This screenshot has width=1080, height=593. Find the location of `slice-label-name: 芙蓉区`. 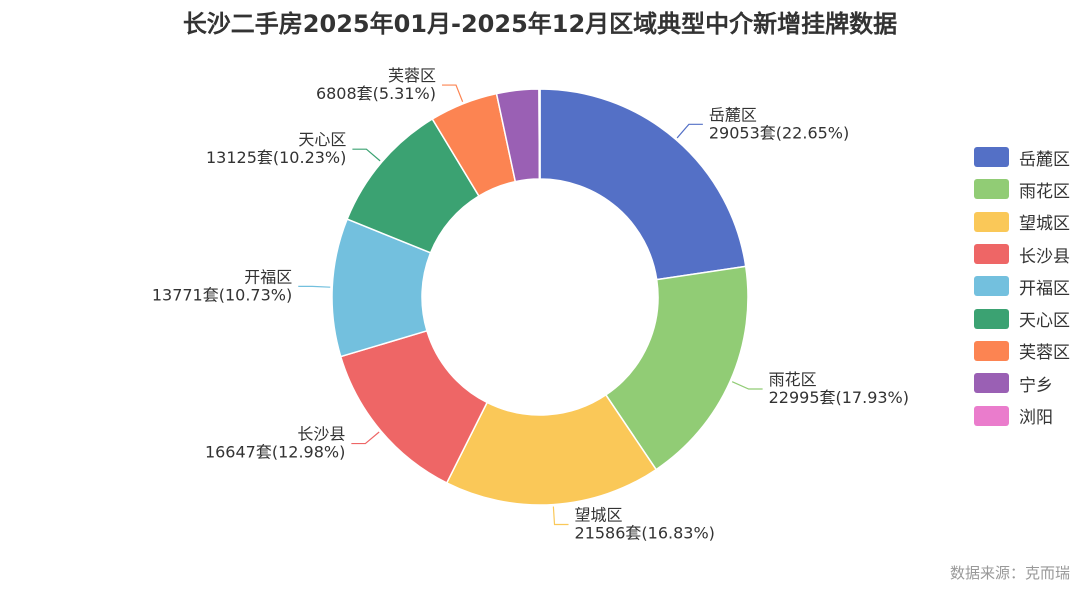

slice-label-name: 芙蓉区 is located at coordinates (412, 75).